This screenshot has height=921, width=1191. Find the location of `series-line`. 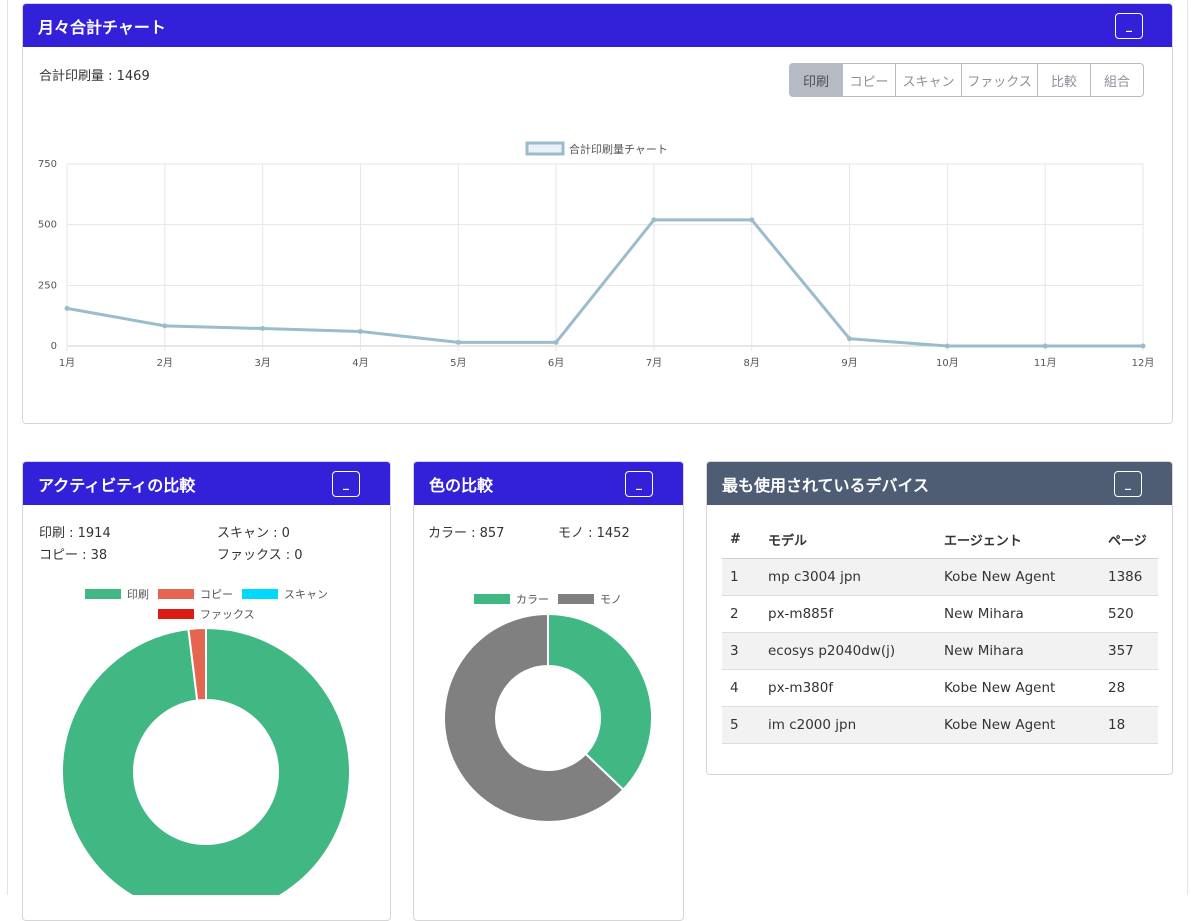

series-line is located at coordinates (604, 283).